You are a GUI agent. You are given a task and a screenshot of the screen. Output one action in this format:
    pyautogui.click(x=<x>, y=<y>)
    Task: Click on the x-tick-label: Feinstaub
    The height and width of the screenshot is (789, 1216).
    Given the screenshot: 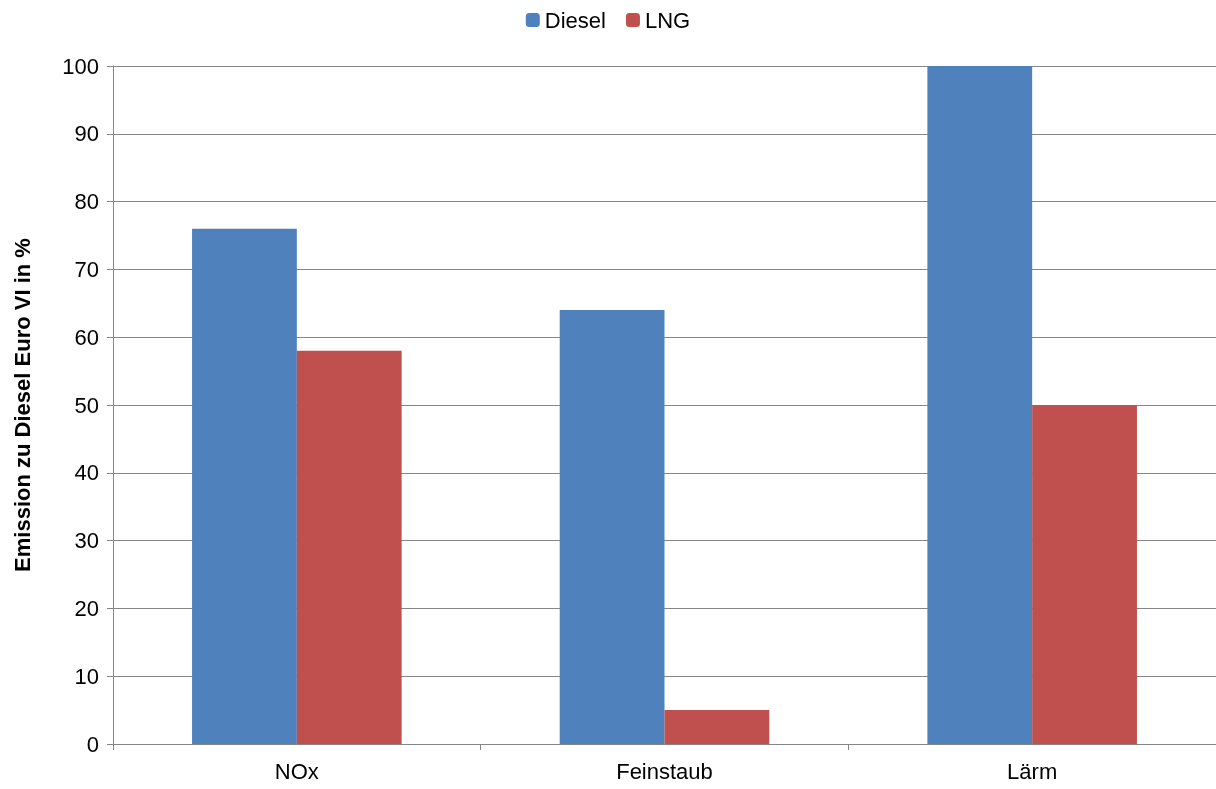 What is the action you would take?
    pyautogui.click(x=664, y=771)
    